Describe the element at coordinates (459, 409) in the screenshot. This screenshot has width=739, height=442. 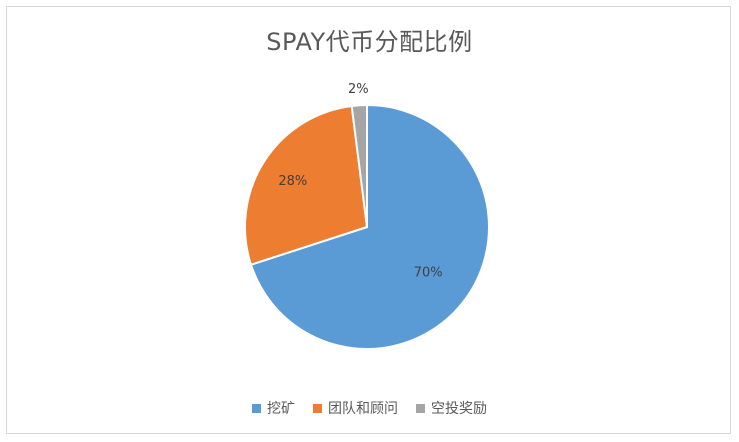
I see `legend-label-airdrop: 空投奖励` at that location.